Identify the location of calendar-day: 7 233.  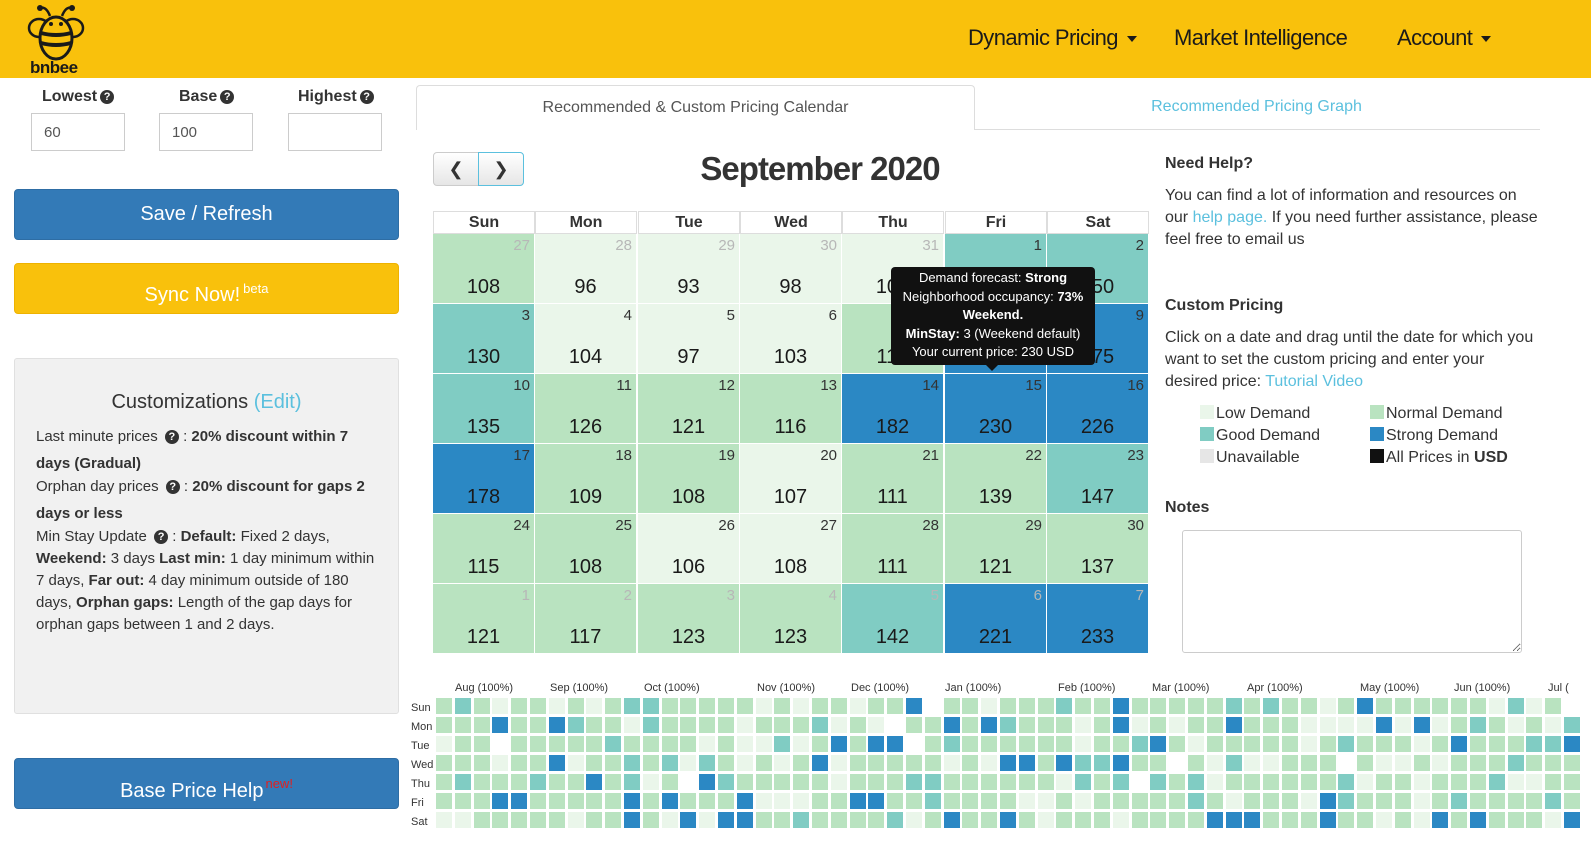
(1098, 619).